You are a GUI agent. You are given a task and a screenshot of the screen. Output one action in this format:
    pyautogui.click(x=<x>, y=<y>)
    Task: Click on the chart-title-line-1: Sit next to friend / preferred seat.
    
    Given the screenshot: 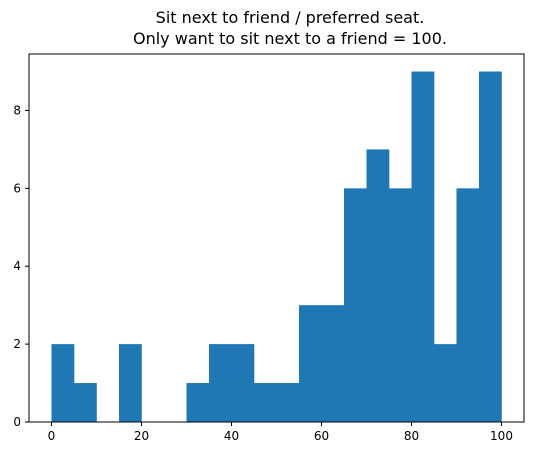 What is the action you would take?
    pyautogui.click(x=290, y=17)
    